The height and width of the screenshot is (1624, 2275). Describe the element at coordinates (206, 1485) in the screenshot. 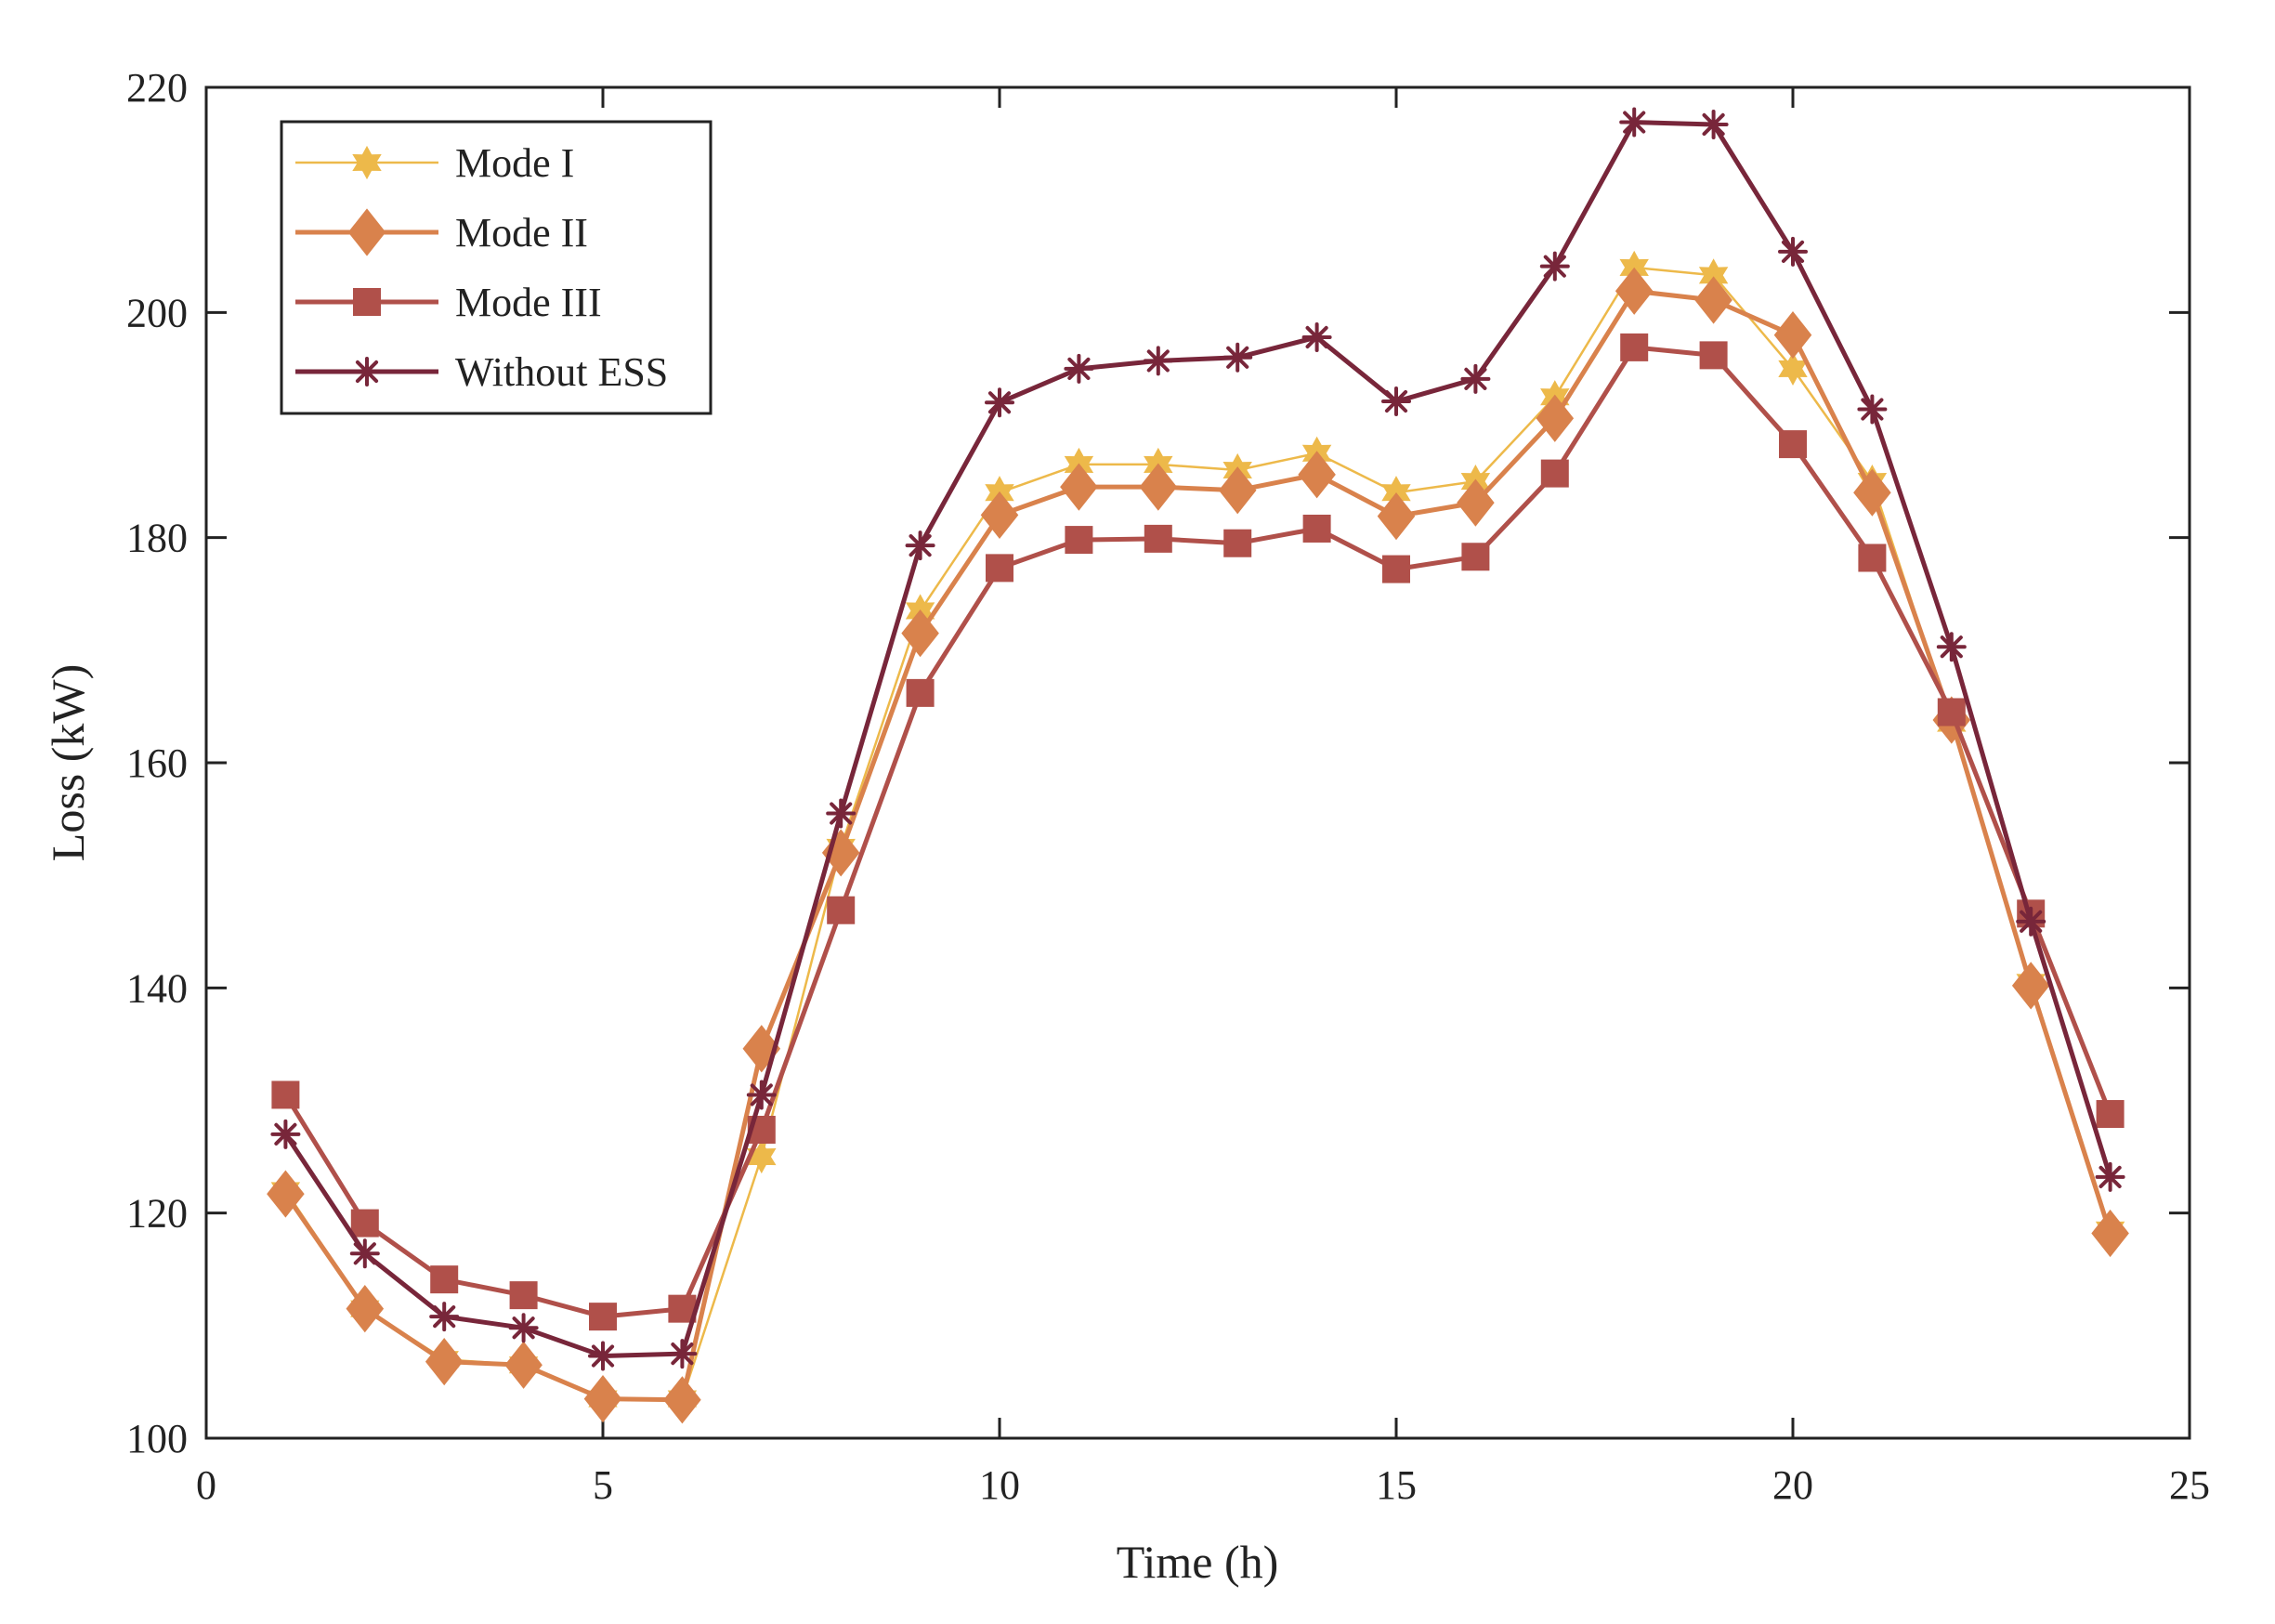

I see `x-tick-label: 0` at that location.